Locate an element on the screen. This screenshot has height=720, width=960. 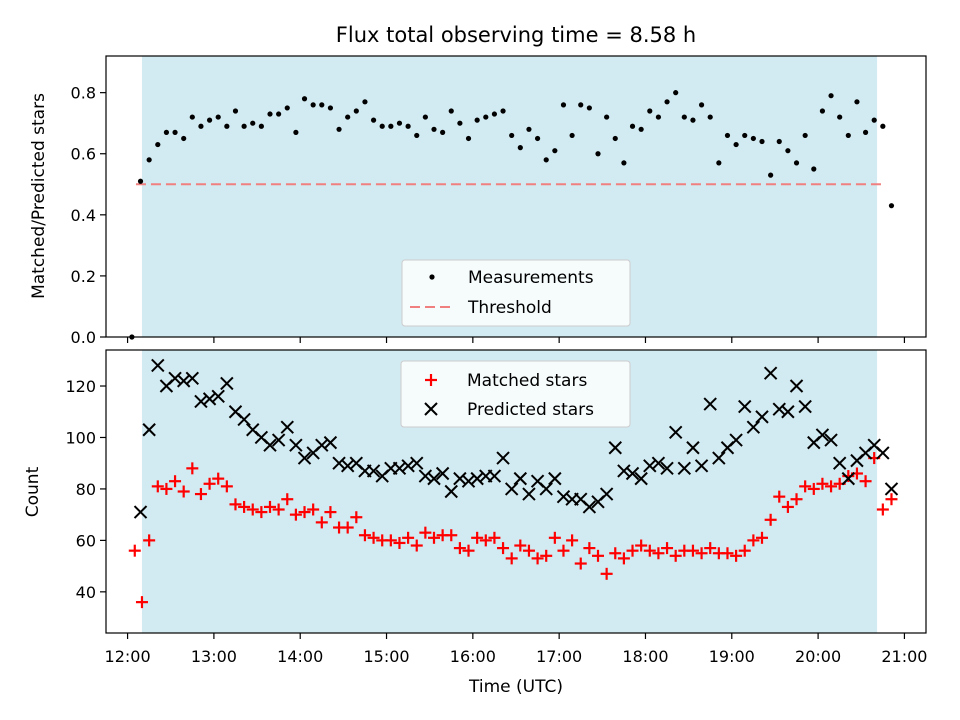
legend-threshold-label: Threshold is located at coordinates (509, 308).